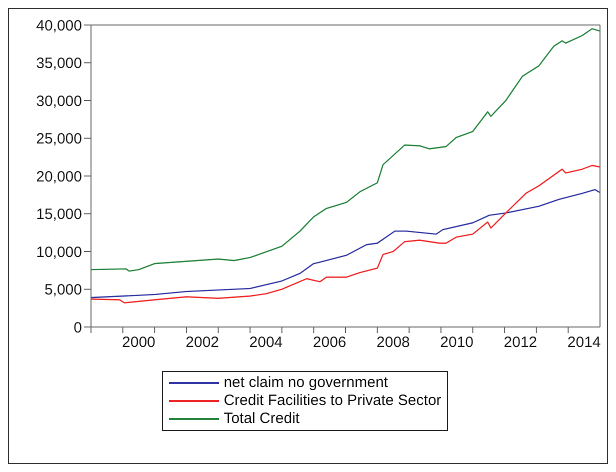 The image size is (616, 472). I want to click on legend-label: net claim no government, so click(306, 383).